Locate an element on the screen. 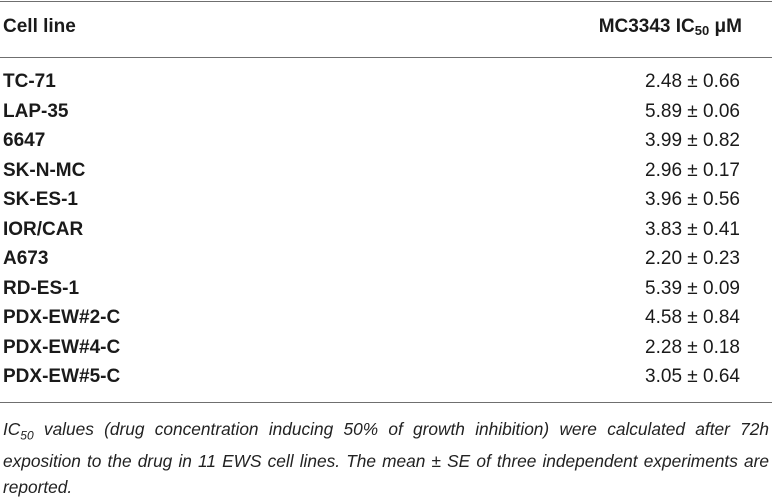  table-row: SK-ES-1 3.96 ± 0.56 is located at coordinates (386, 204).